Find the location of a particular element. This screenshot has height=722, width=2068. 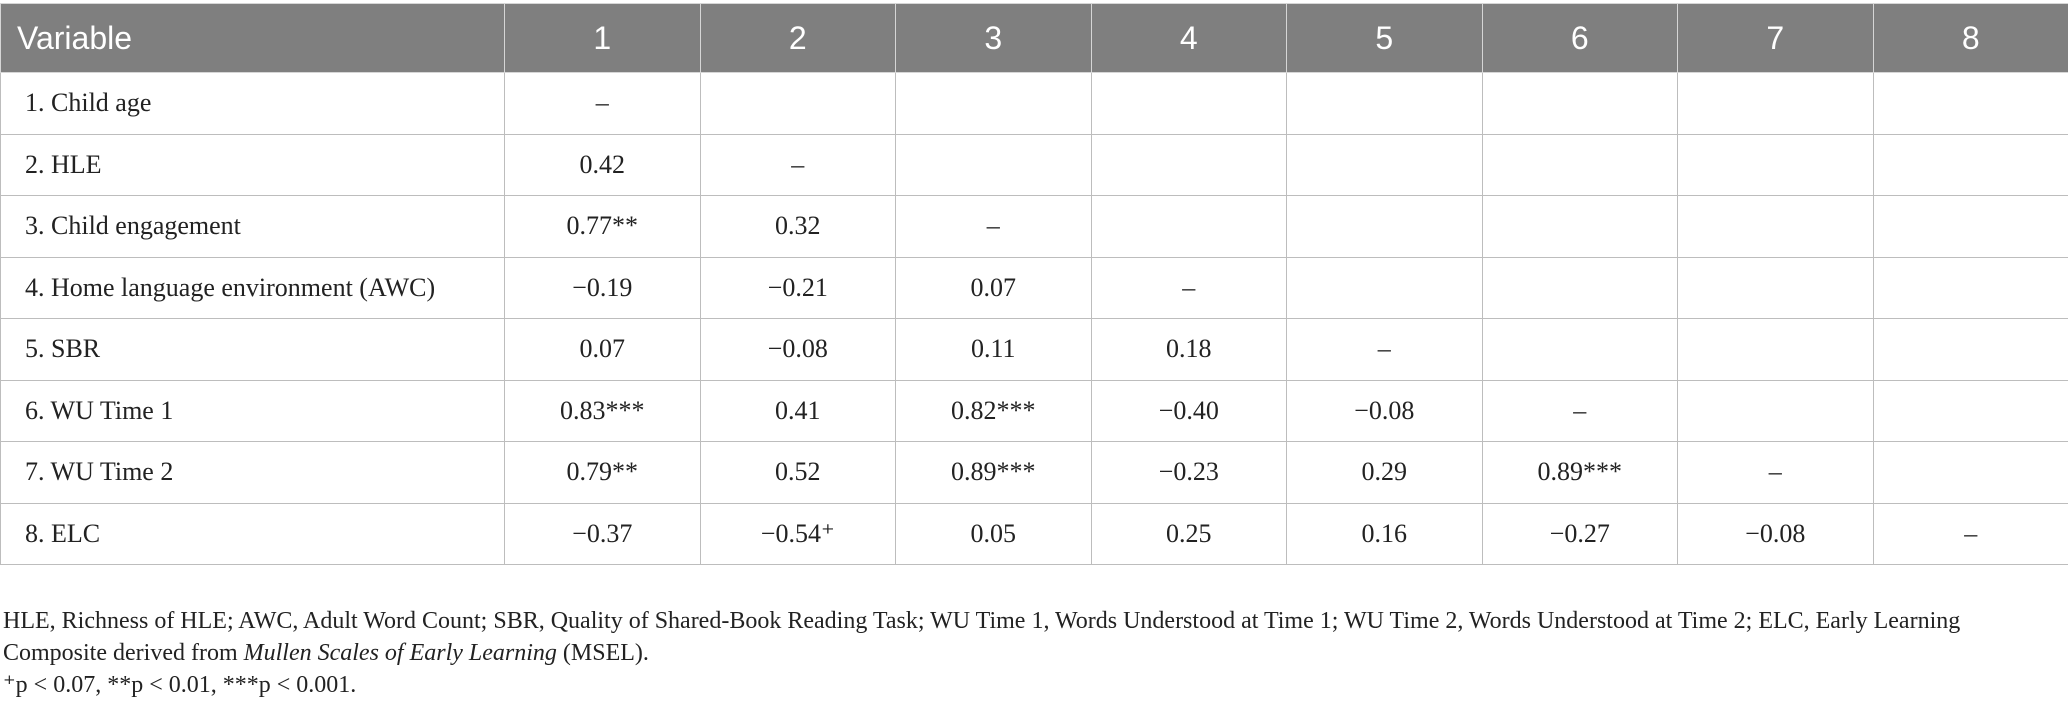

correlation-cell: 0.18 is located at coordinates (1188, 349).